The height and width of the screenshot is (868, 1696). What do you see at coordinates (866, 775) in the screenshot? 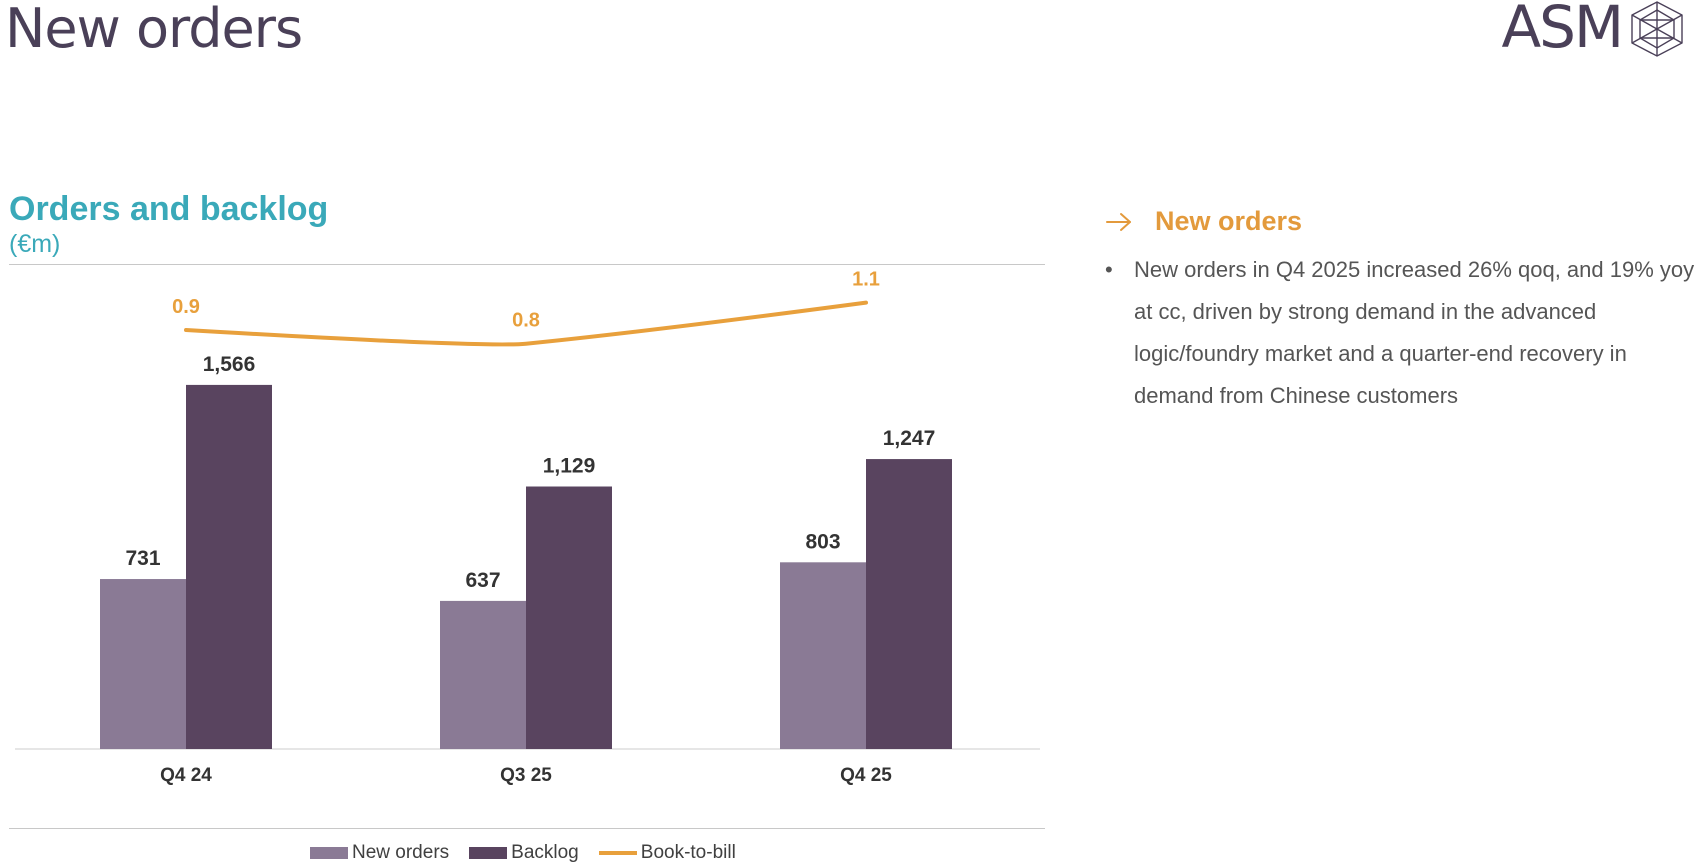
I see `x-tick-label-q4-25: Q4 25` at bounding box center [866, 775].